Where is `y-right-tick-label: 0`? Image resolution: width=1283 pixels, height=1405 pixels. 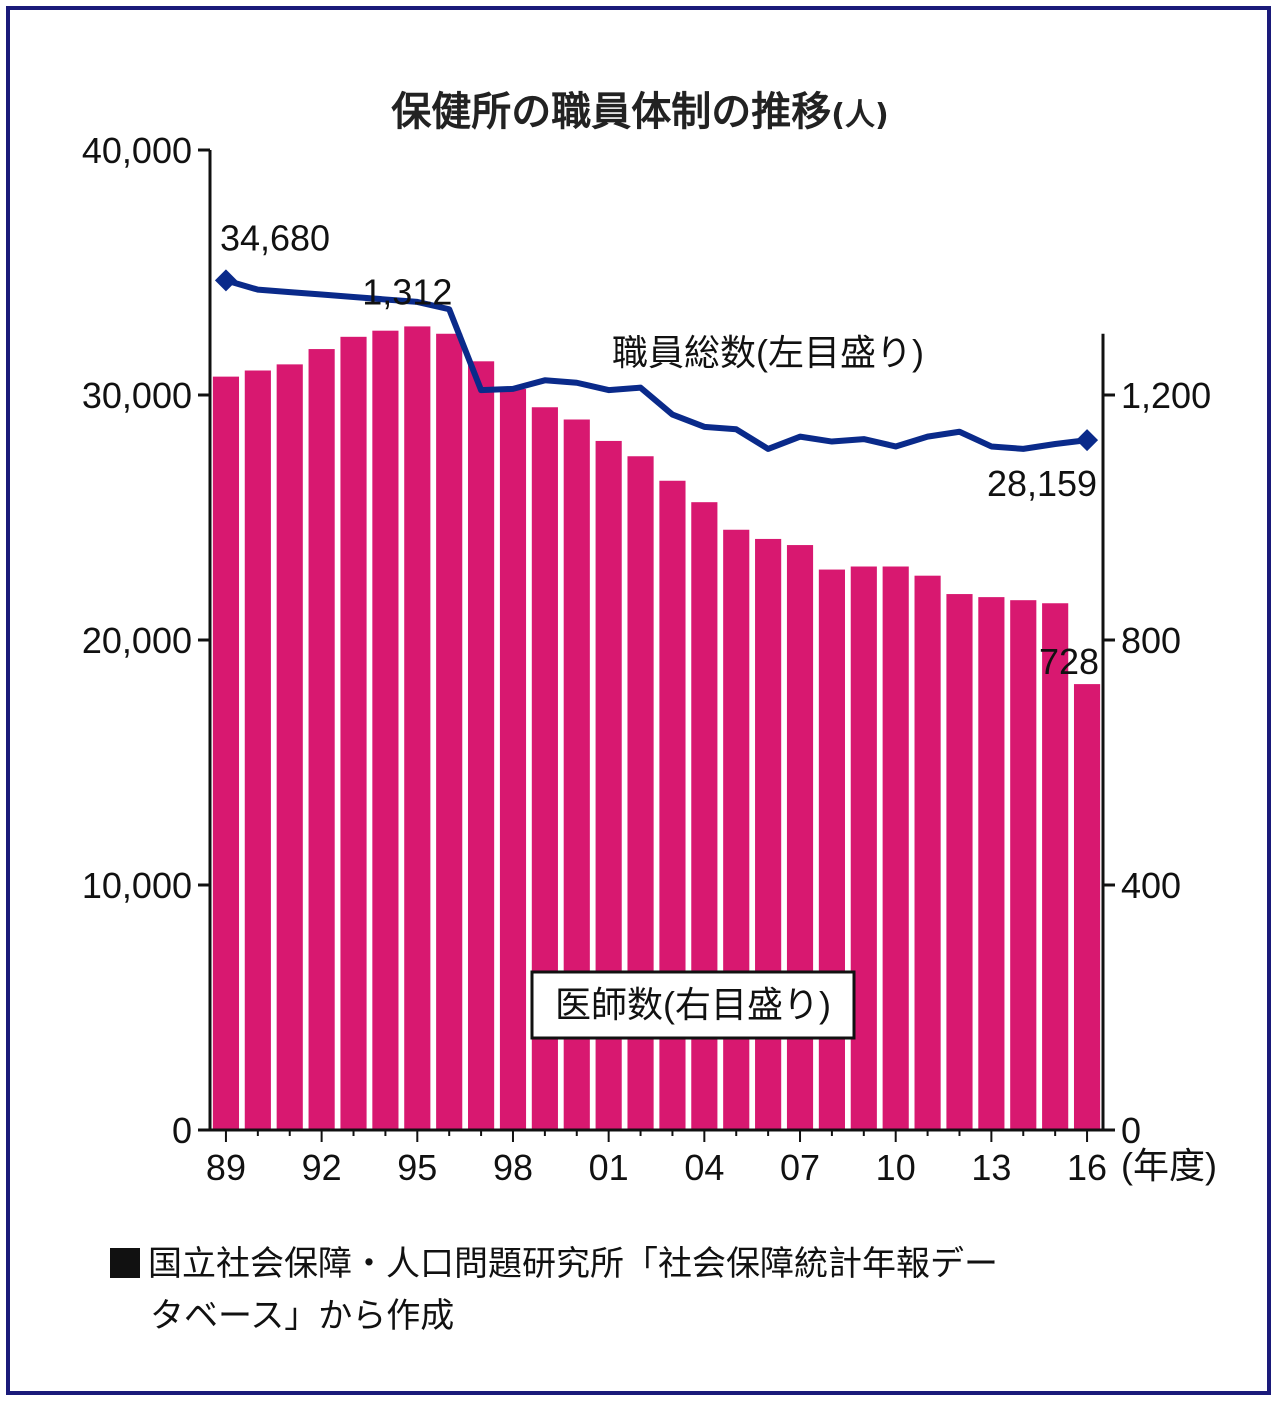 y-right-tick-label: 0 is located at coordinates (1131, 1130).